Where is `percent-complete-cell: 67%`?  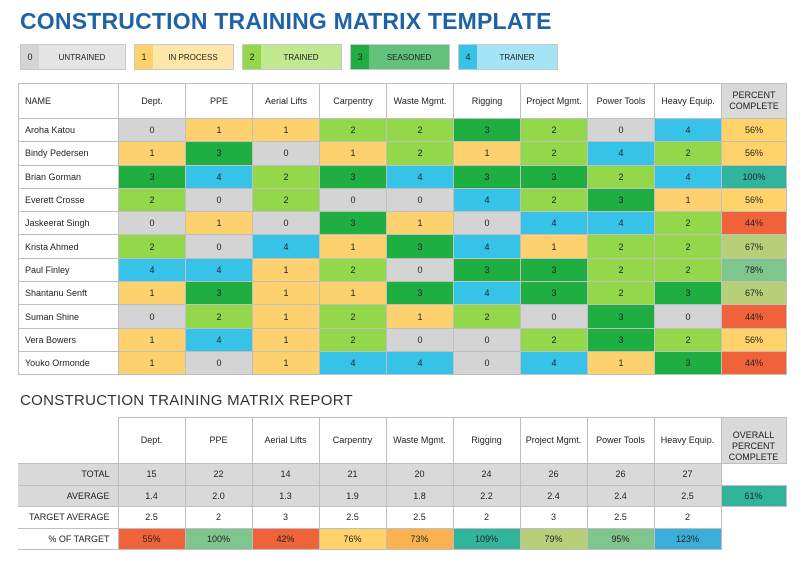 percent-complete-cell: 67% is located at coordinates (754, 293).